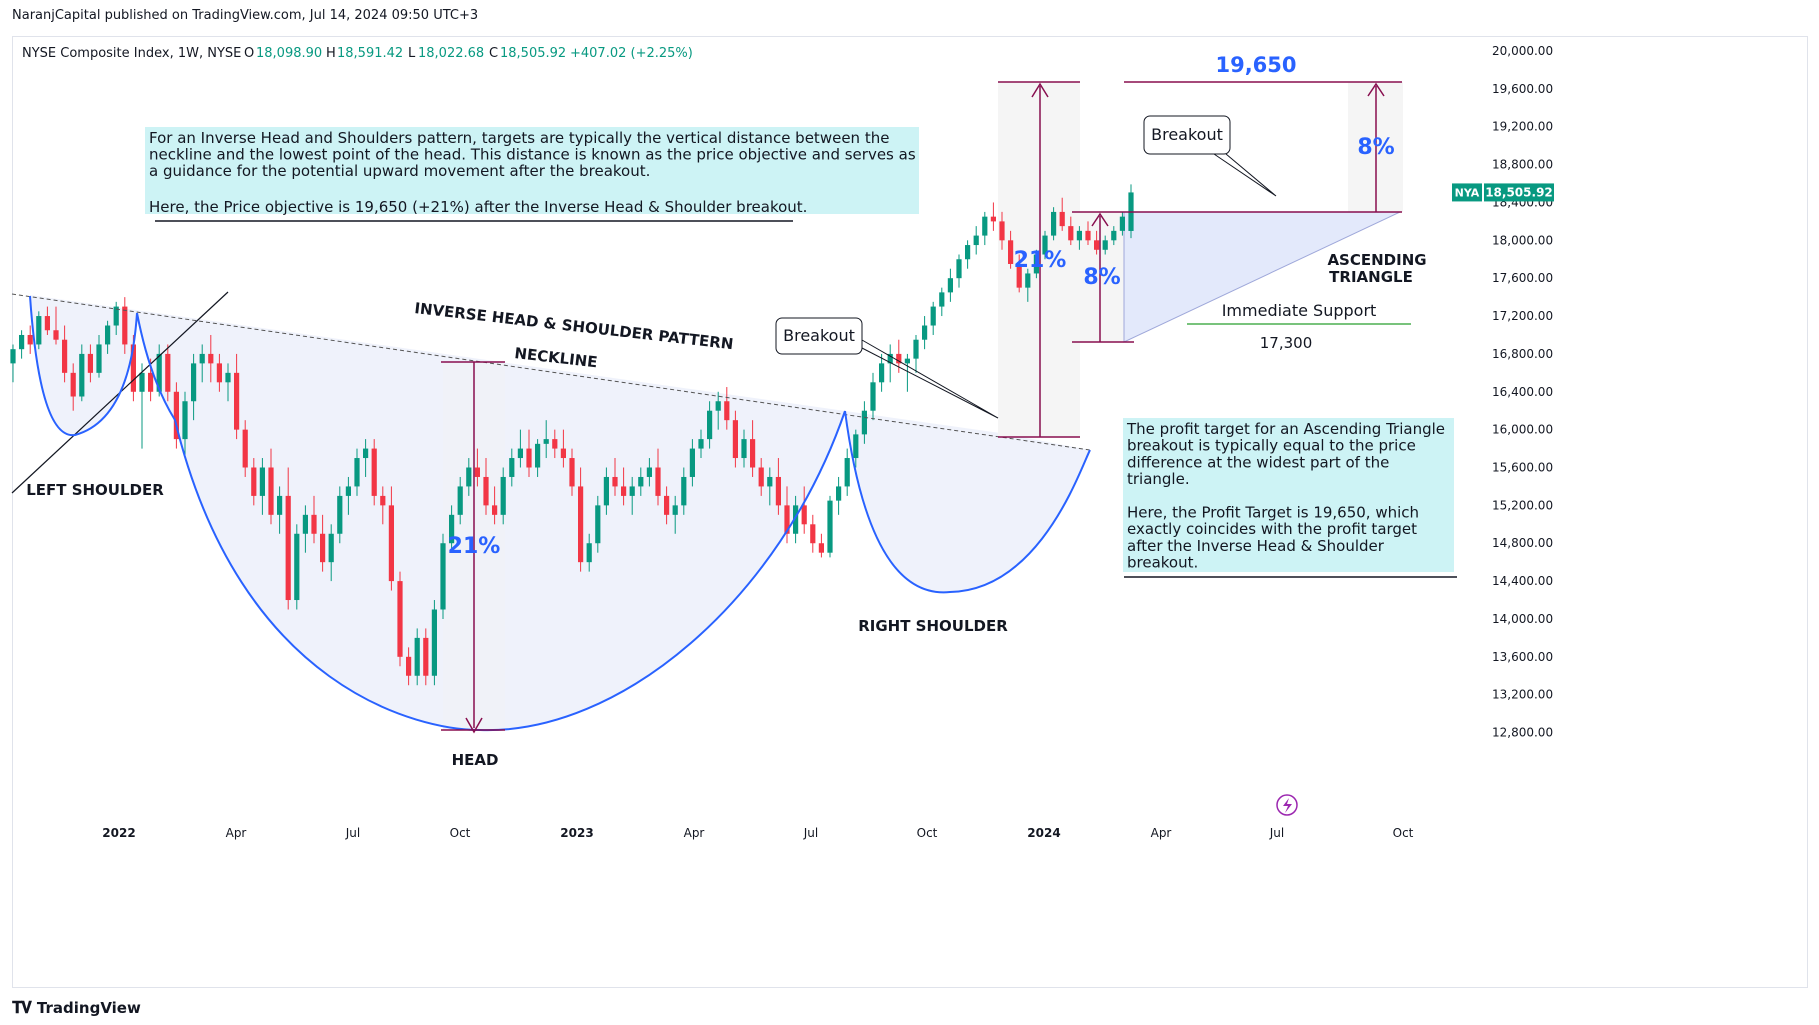 The image size is (1819, 1025). I want to click on high-label: H, so click(331, 53).